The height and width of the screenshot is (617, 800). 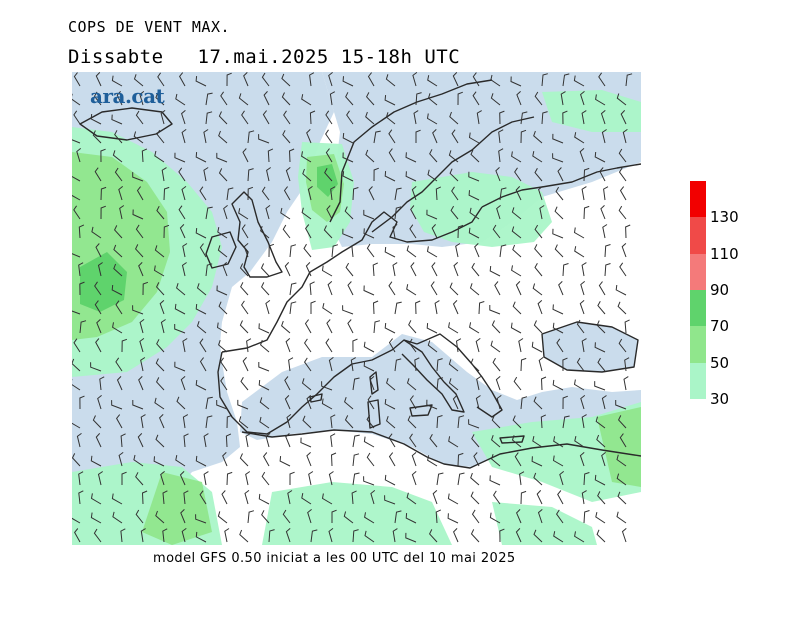 I want to click on legend-swatch, so click(x=698, y=380).